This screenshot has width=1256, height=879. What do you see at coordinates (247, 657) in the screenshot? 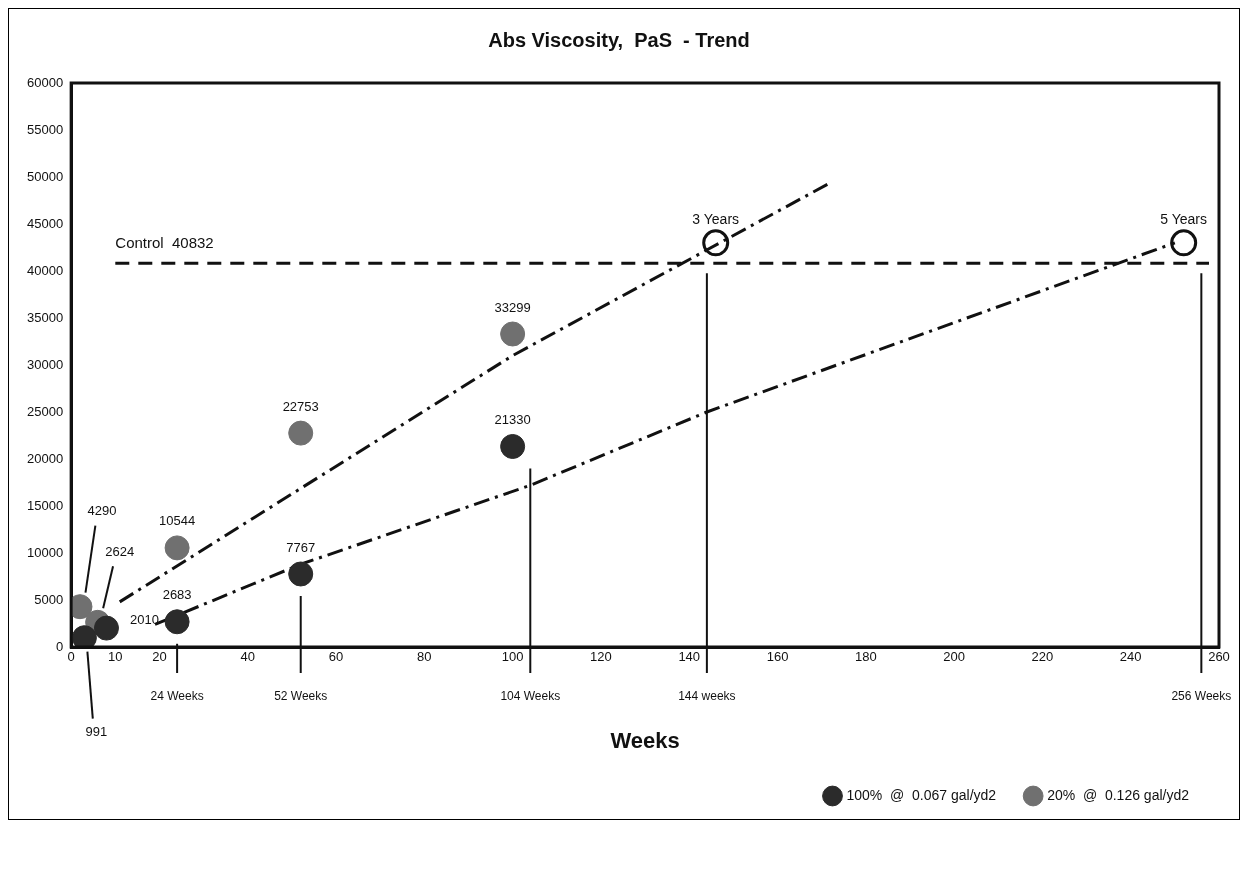
I see `x-tick-label: 40` at bounding box center [247, 657].